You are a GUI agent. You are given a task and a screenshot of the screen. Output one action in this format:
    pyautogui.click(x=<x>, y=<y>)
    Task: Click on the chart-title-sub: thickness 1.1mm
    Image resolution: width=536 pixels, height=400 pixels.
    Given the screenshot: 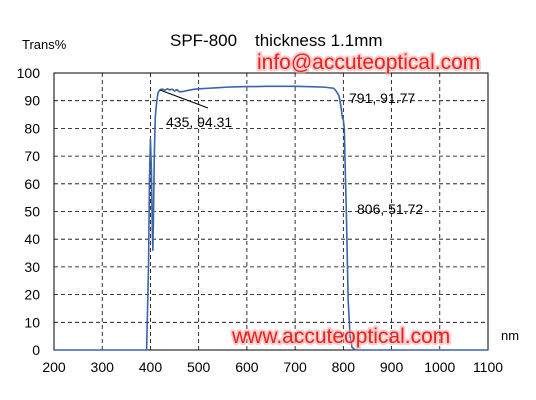 What is the action you would take?
    pyautogui.click(x=319, y=40)
    